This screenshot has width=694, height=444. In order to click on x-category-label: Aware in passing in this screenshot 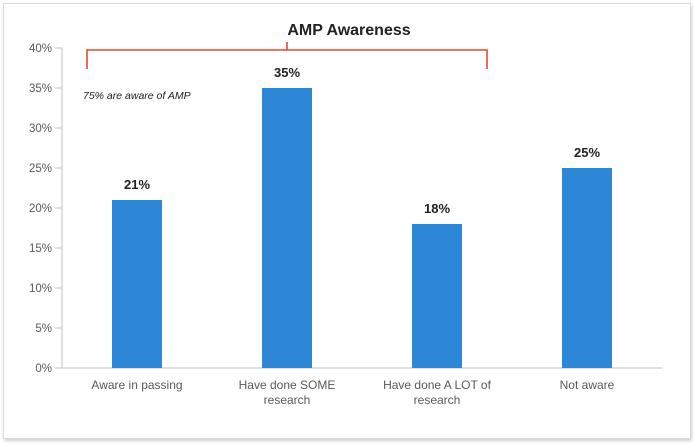, I will do `click(136, 385)`.